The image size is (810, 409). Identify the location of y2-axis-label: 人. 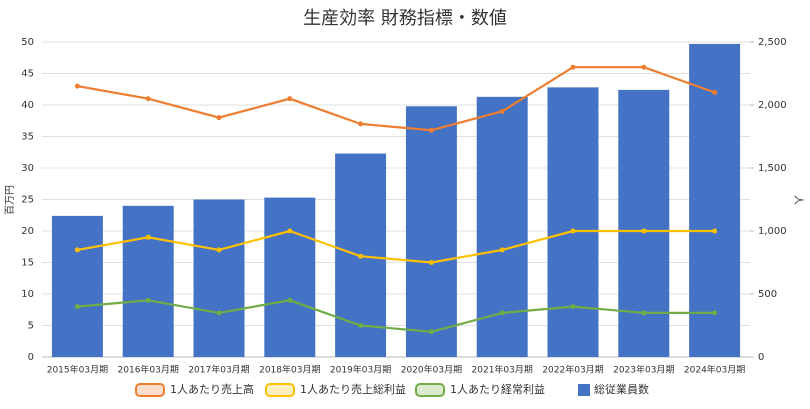
(798, 200).